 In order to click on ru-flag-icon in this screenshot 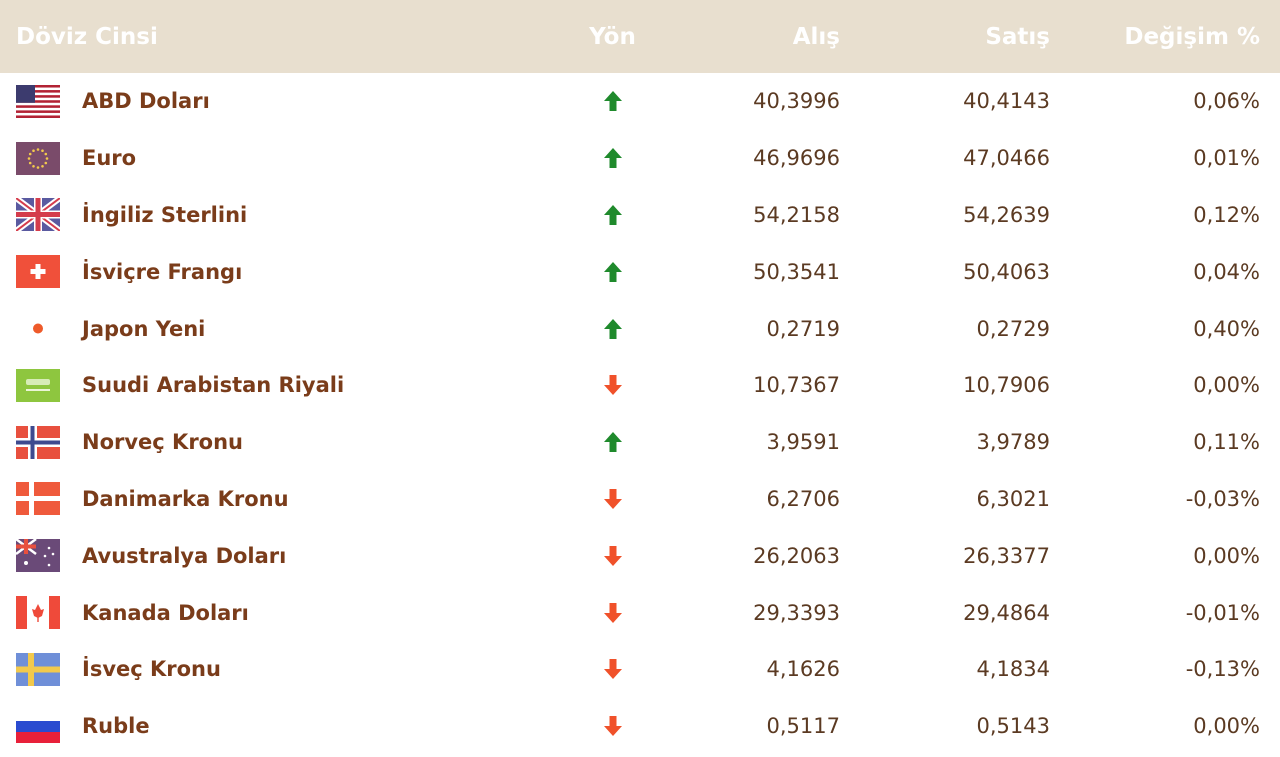, I will do `click(38, 726)`.